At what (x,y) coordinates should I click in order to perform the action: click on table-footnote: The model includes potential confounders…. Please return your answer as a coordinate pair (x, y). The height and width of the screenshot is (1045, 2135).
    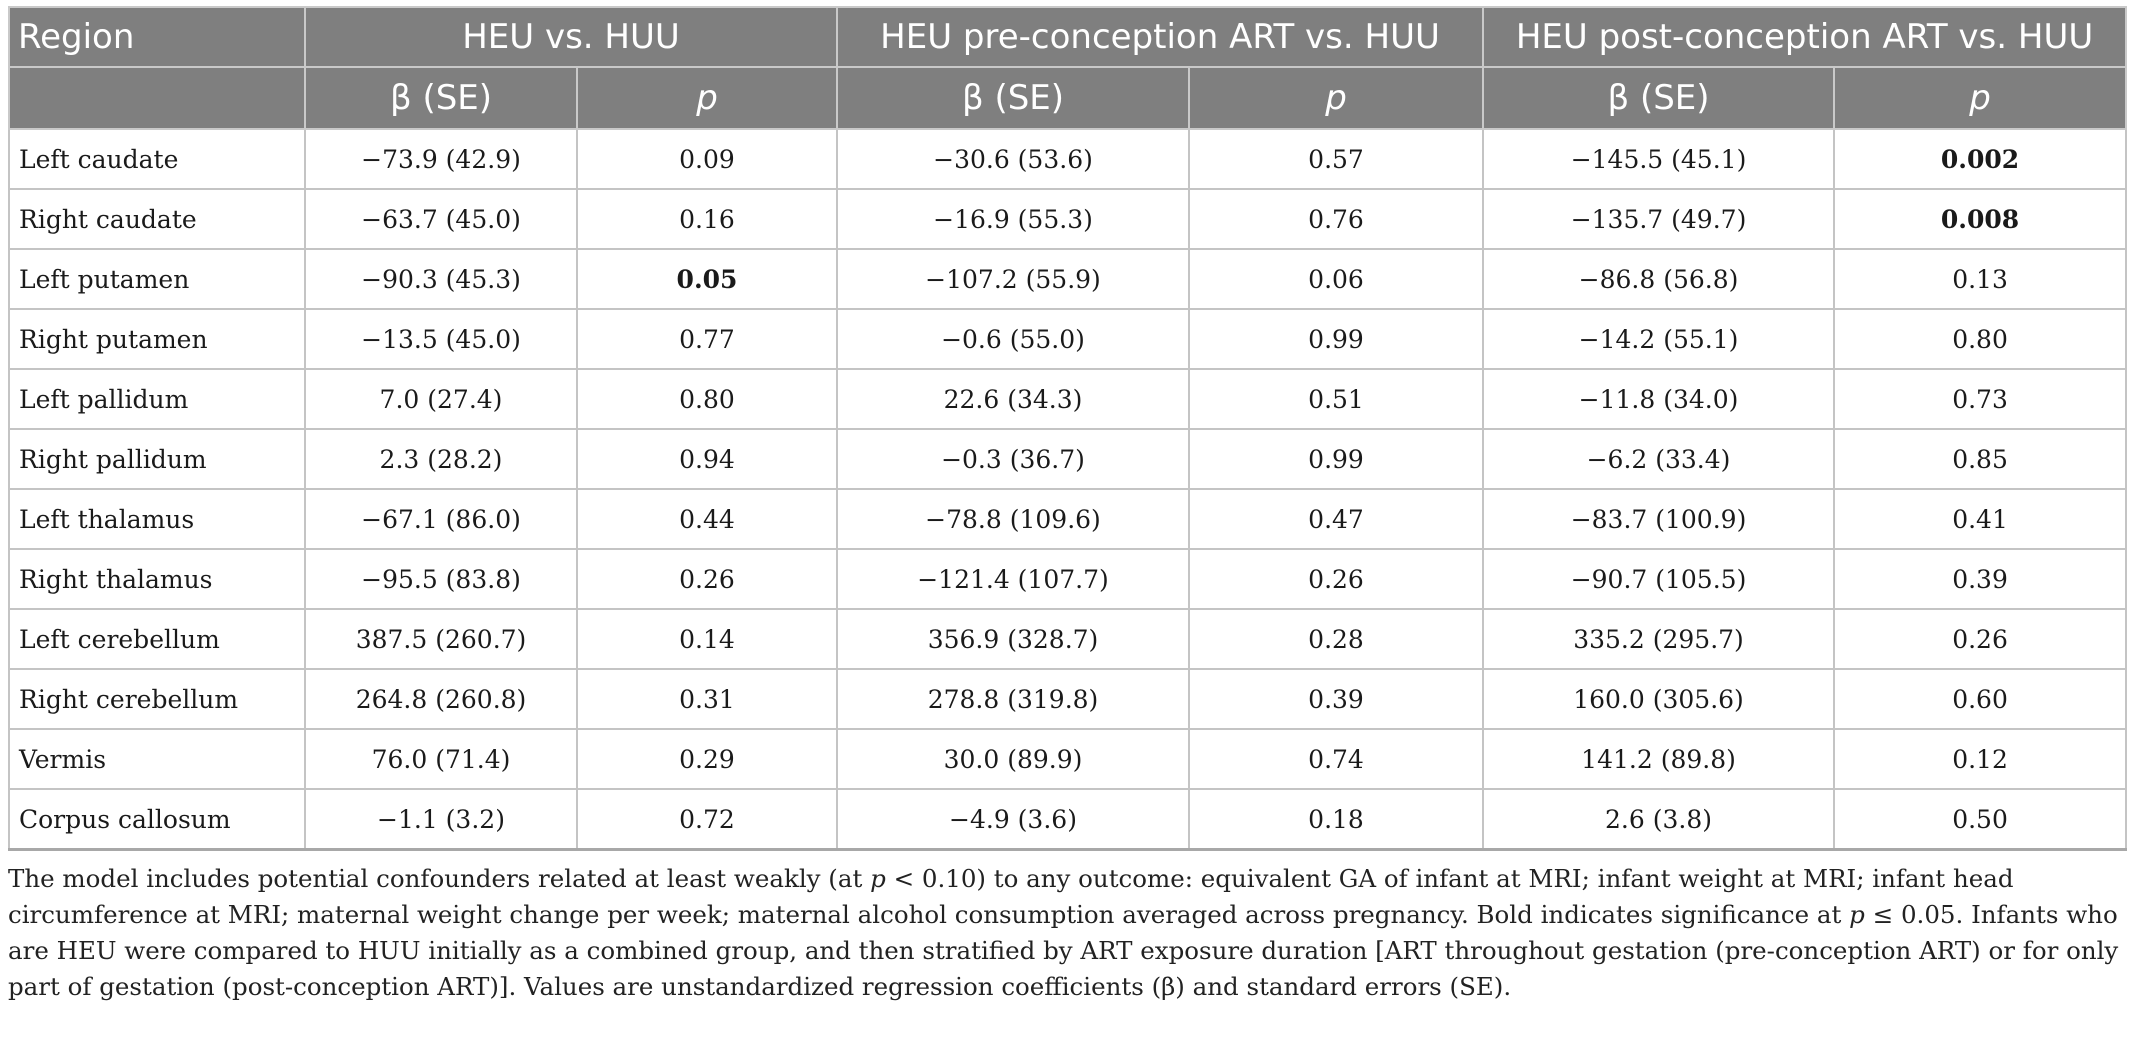
    Looking at the image, I should click on (1066, 933).